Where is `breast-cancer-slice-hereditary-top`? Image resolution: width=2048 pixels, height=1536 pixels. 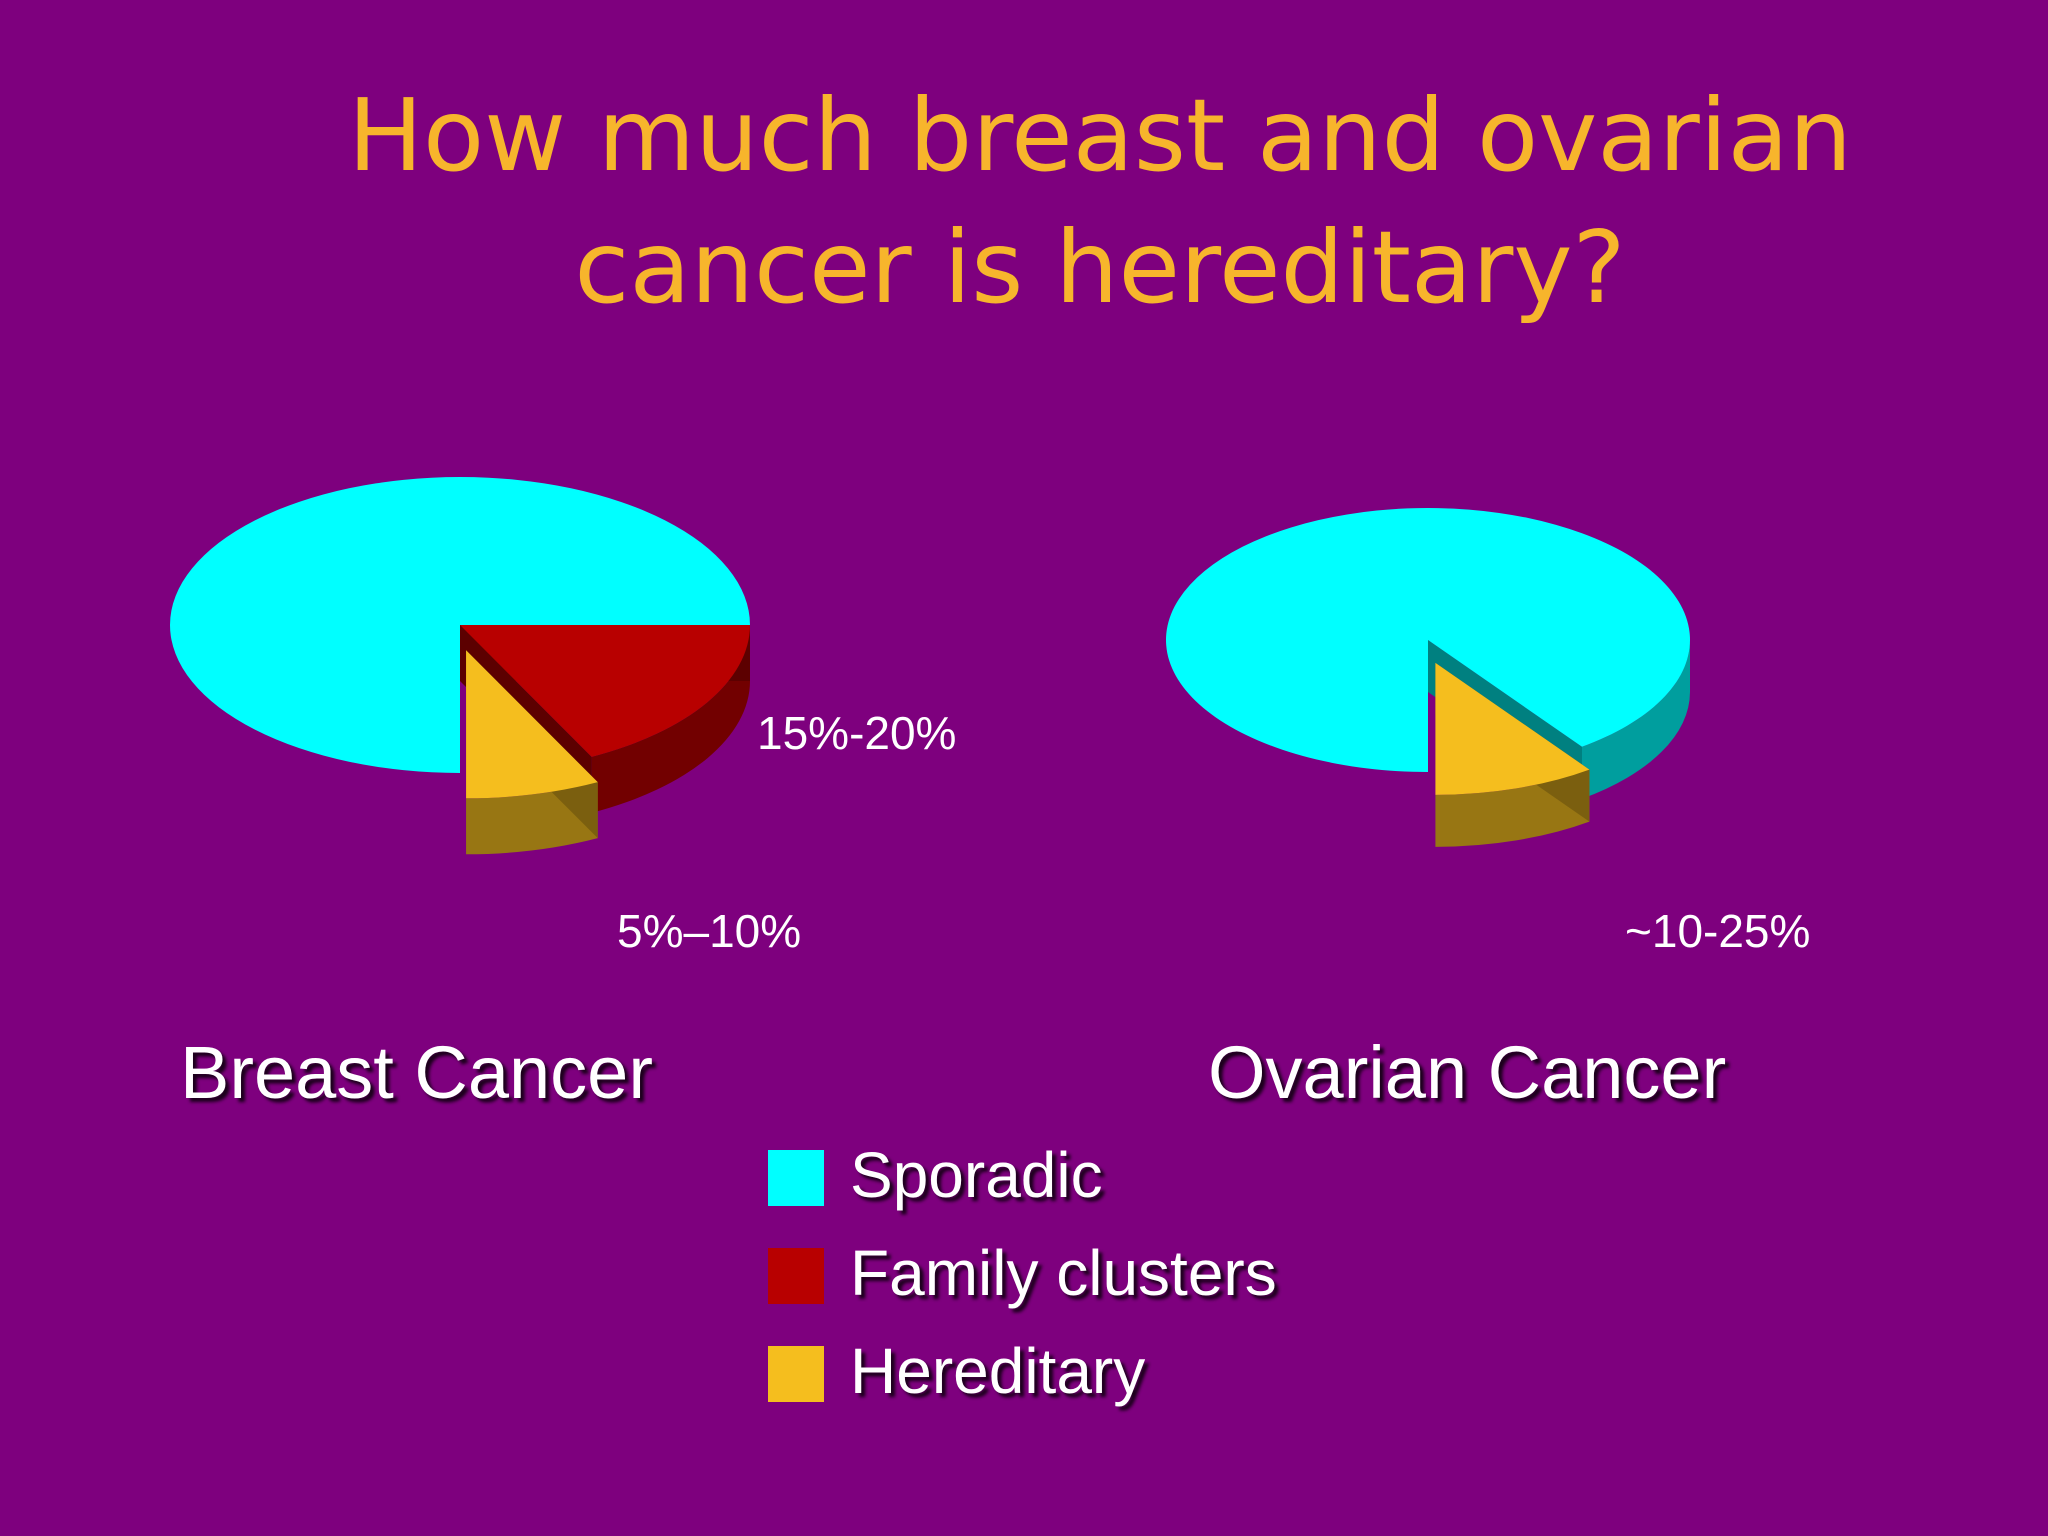
breast-cancer-slice-hereditary-top is located at coordinates (532, 724).